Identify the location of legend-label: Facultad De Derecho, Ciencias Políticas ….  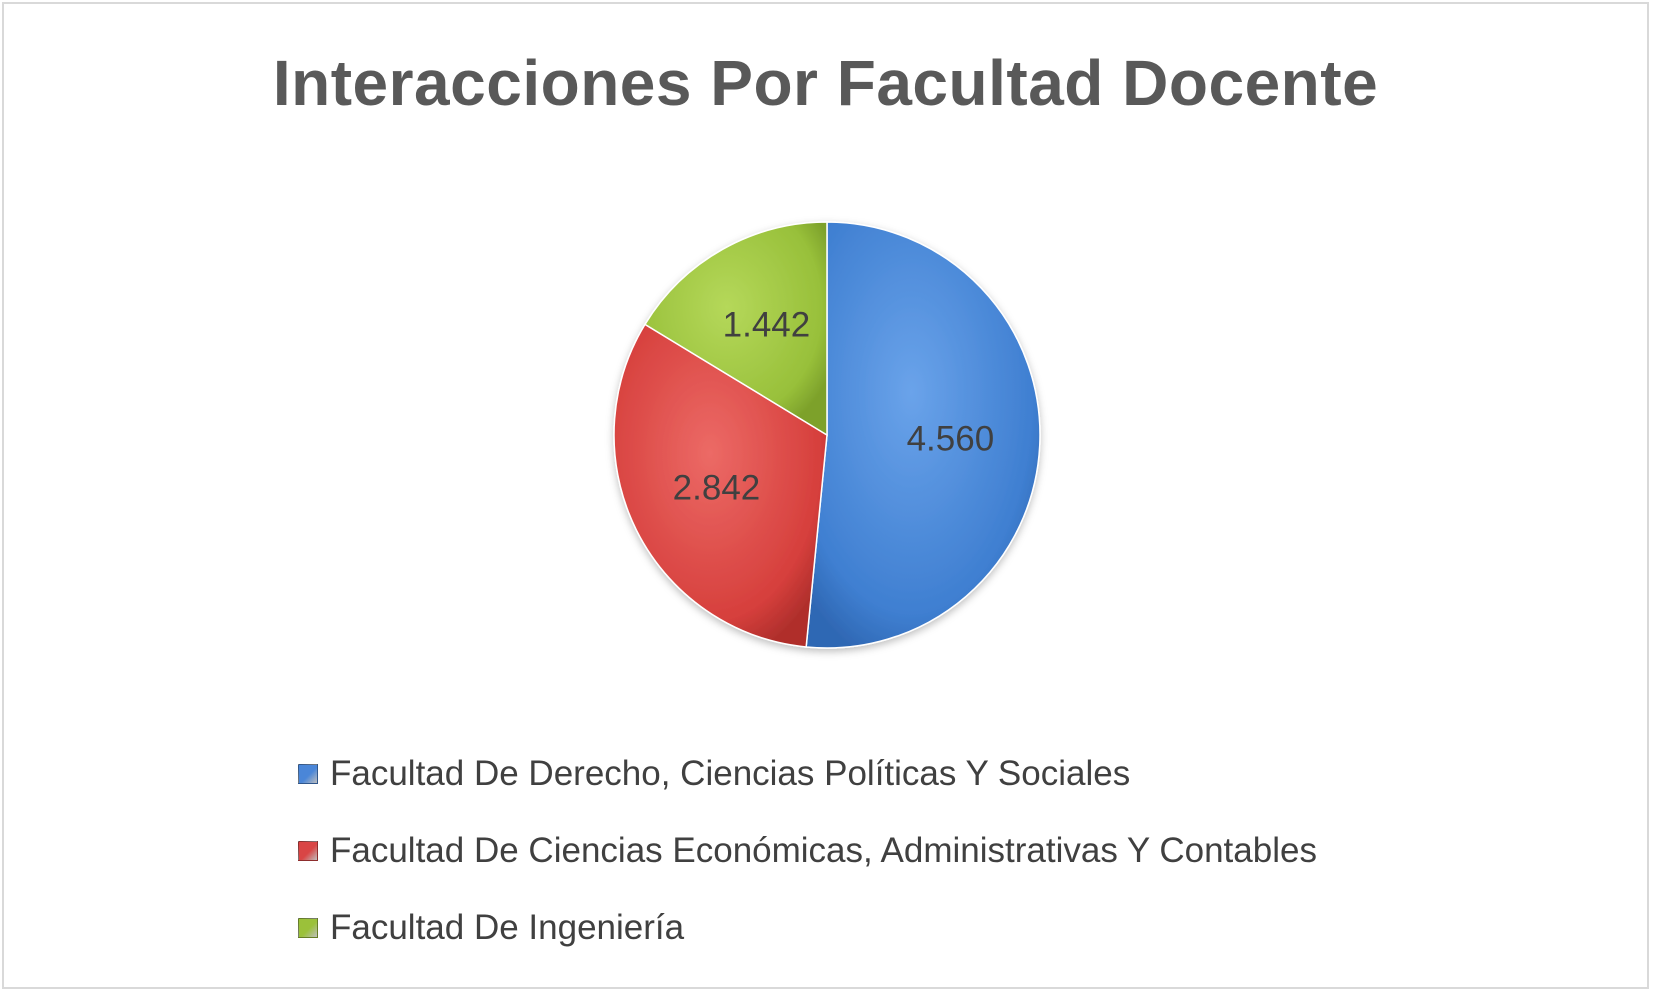
(730, 773).